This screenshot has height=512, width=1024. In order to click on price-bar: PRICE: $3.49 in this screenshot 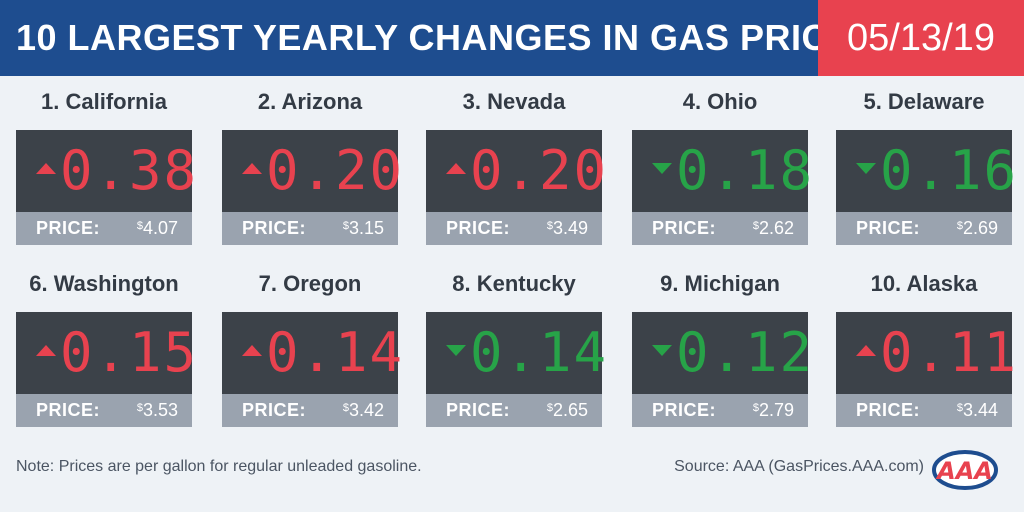, I will do `click(514, 228)`.